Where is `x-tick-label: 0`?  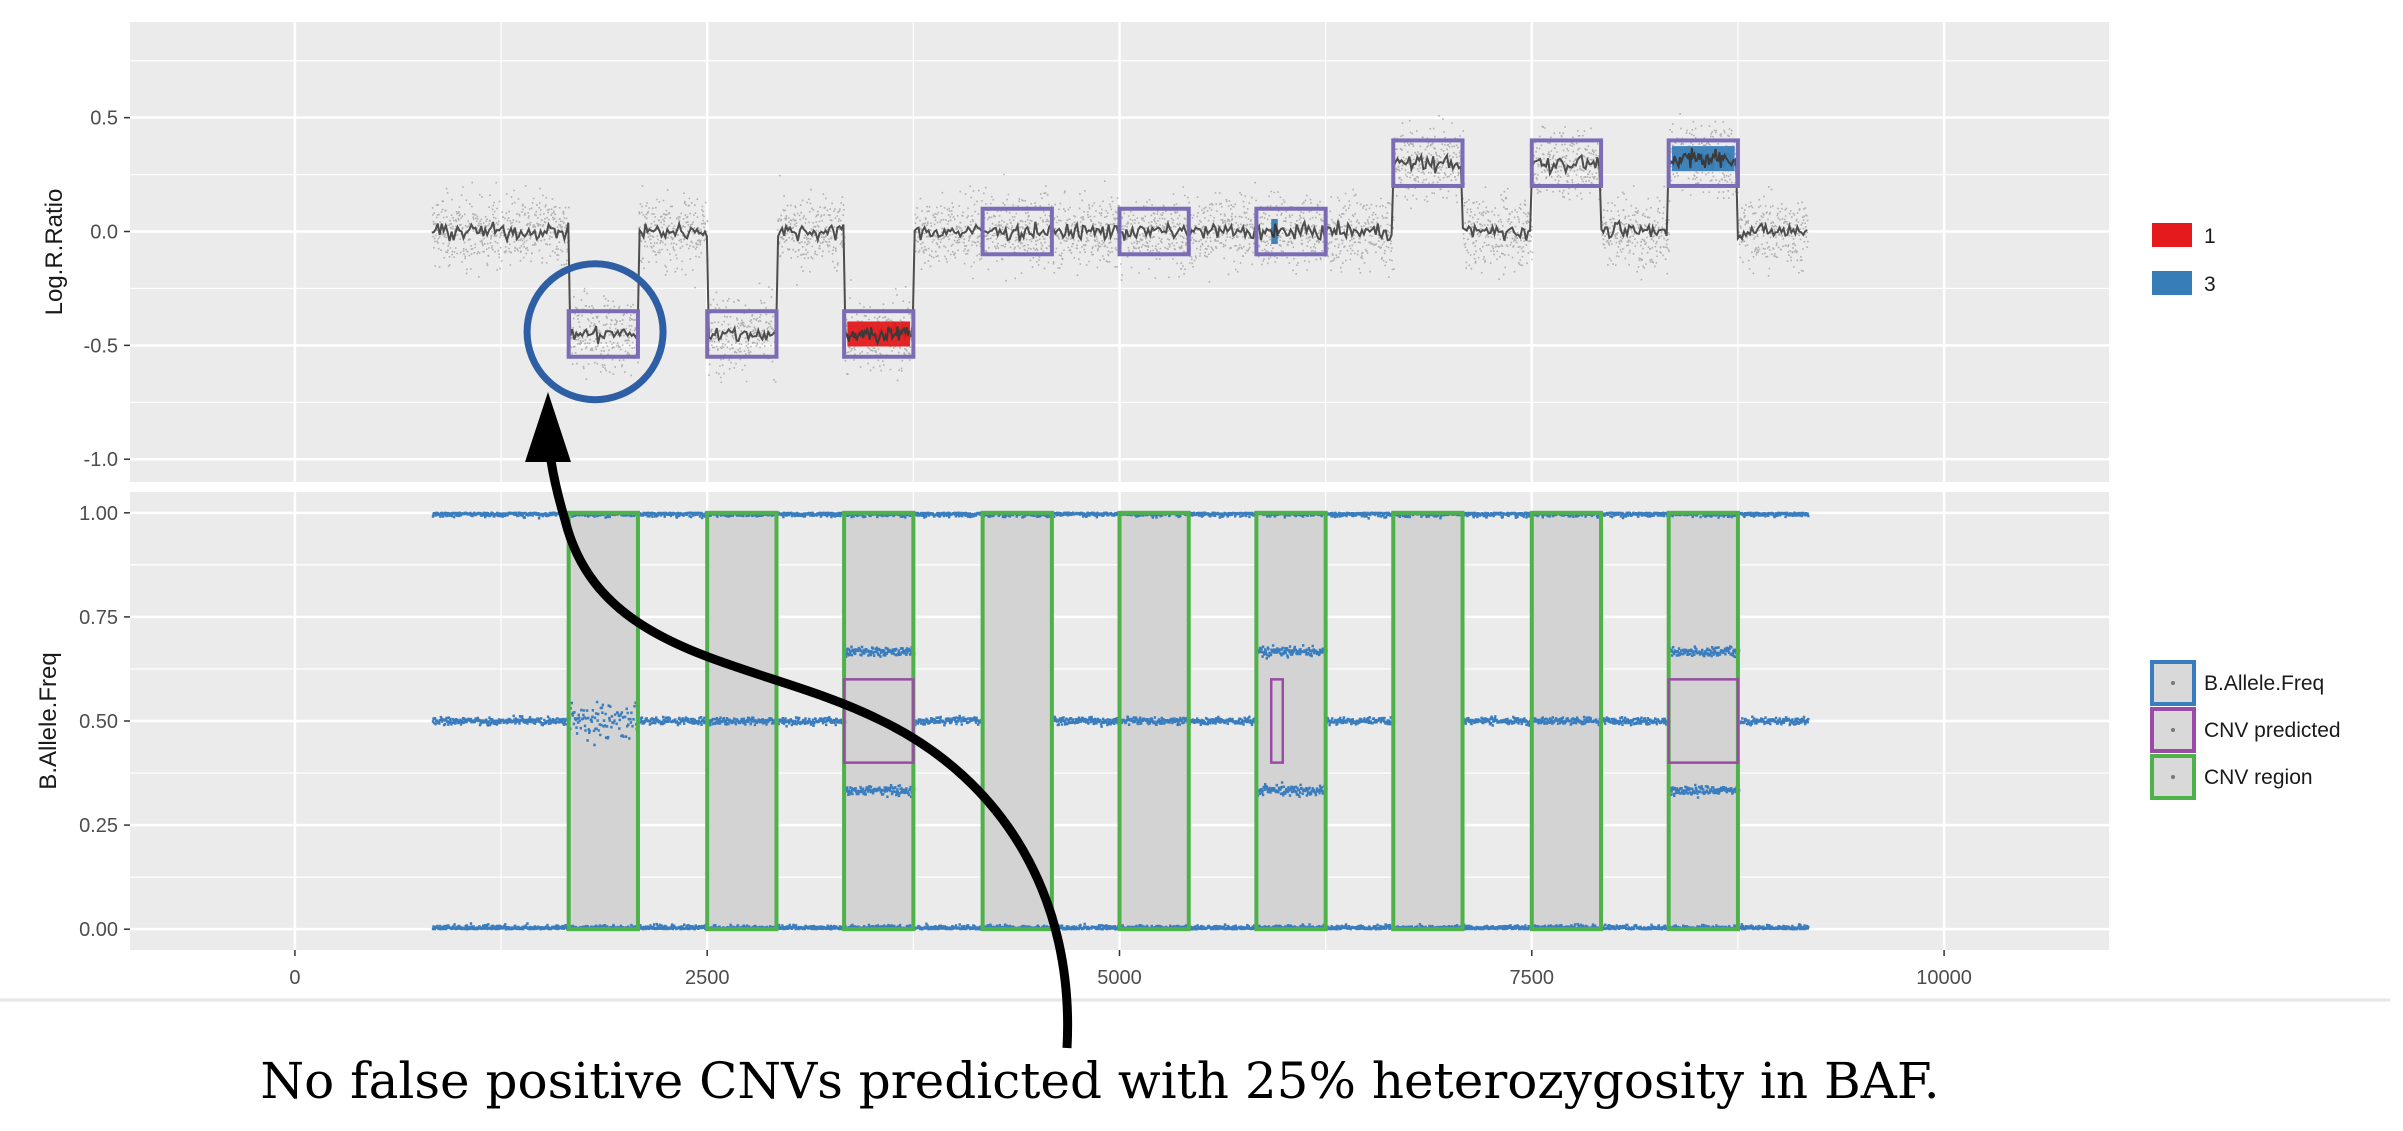 x-tick-label: 0 is located at coordinates (294, 978).